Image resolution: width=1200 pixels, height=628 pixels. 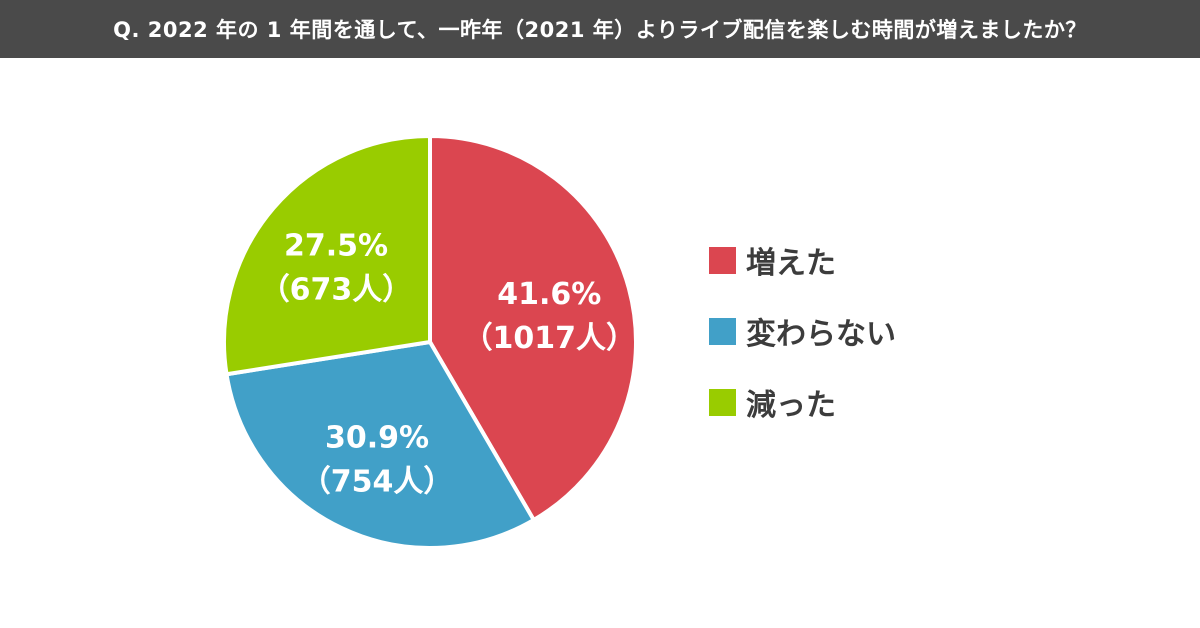 I want to click on legend-item-decreased: 減った, so click(x=802, y=403).